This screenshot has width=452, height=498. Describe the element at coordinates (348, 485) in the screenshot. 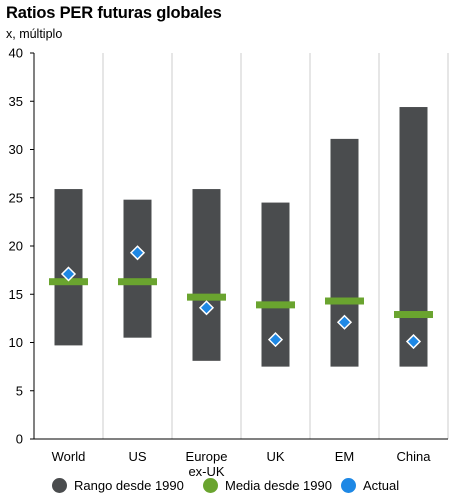

I see `legend-swatch-current` at that location.